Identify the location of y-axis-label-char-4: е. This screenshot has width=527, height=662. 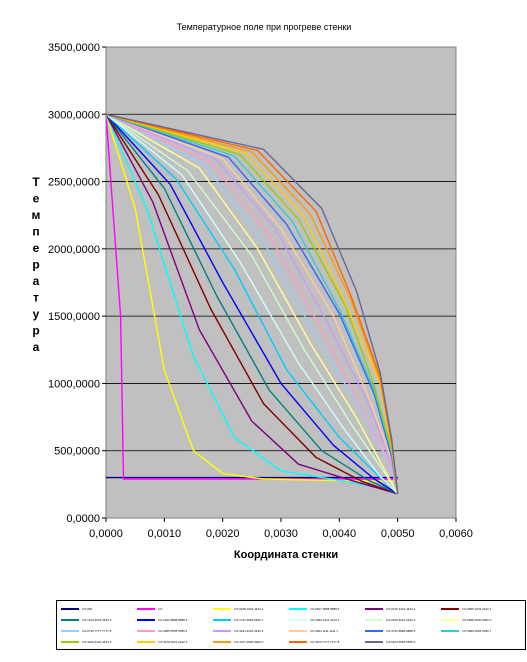
(36, 248).